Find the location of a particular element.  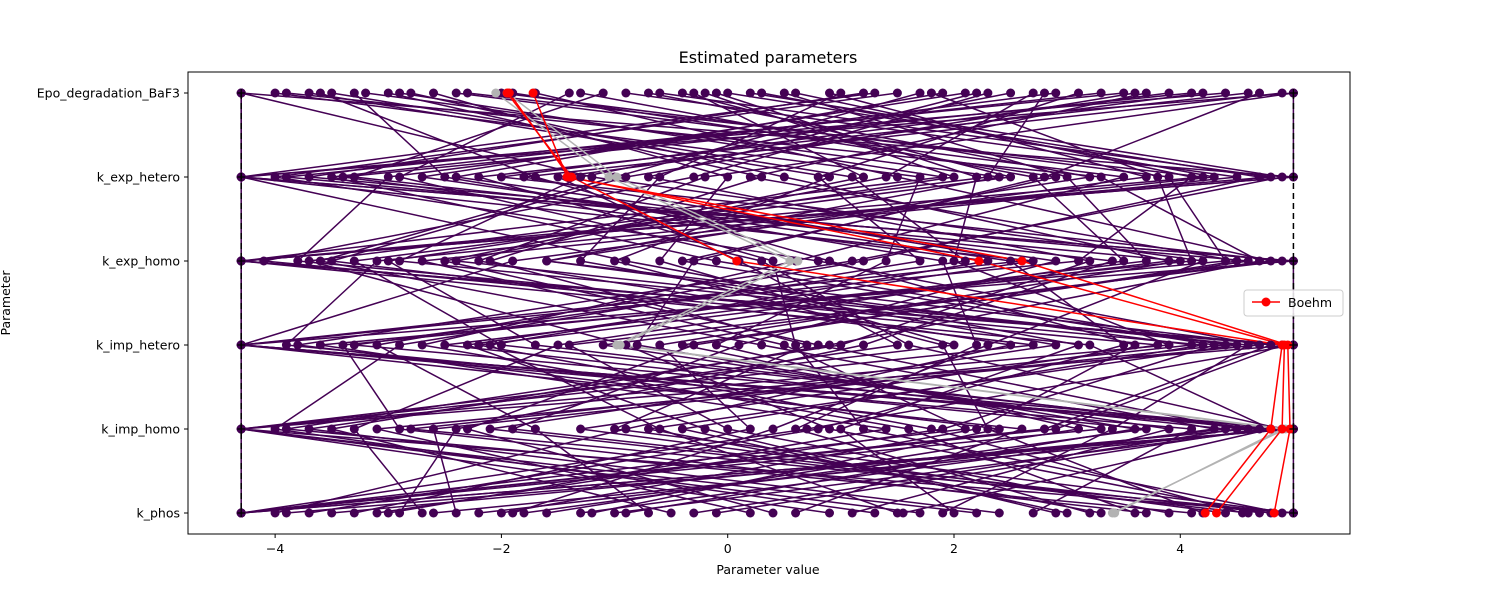

legend-marker-boehm is located at coordinates (1266, 302).